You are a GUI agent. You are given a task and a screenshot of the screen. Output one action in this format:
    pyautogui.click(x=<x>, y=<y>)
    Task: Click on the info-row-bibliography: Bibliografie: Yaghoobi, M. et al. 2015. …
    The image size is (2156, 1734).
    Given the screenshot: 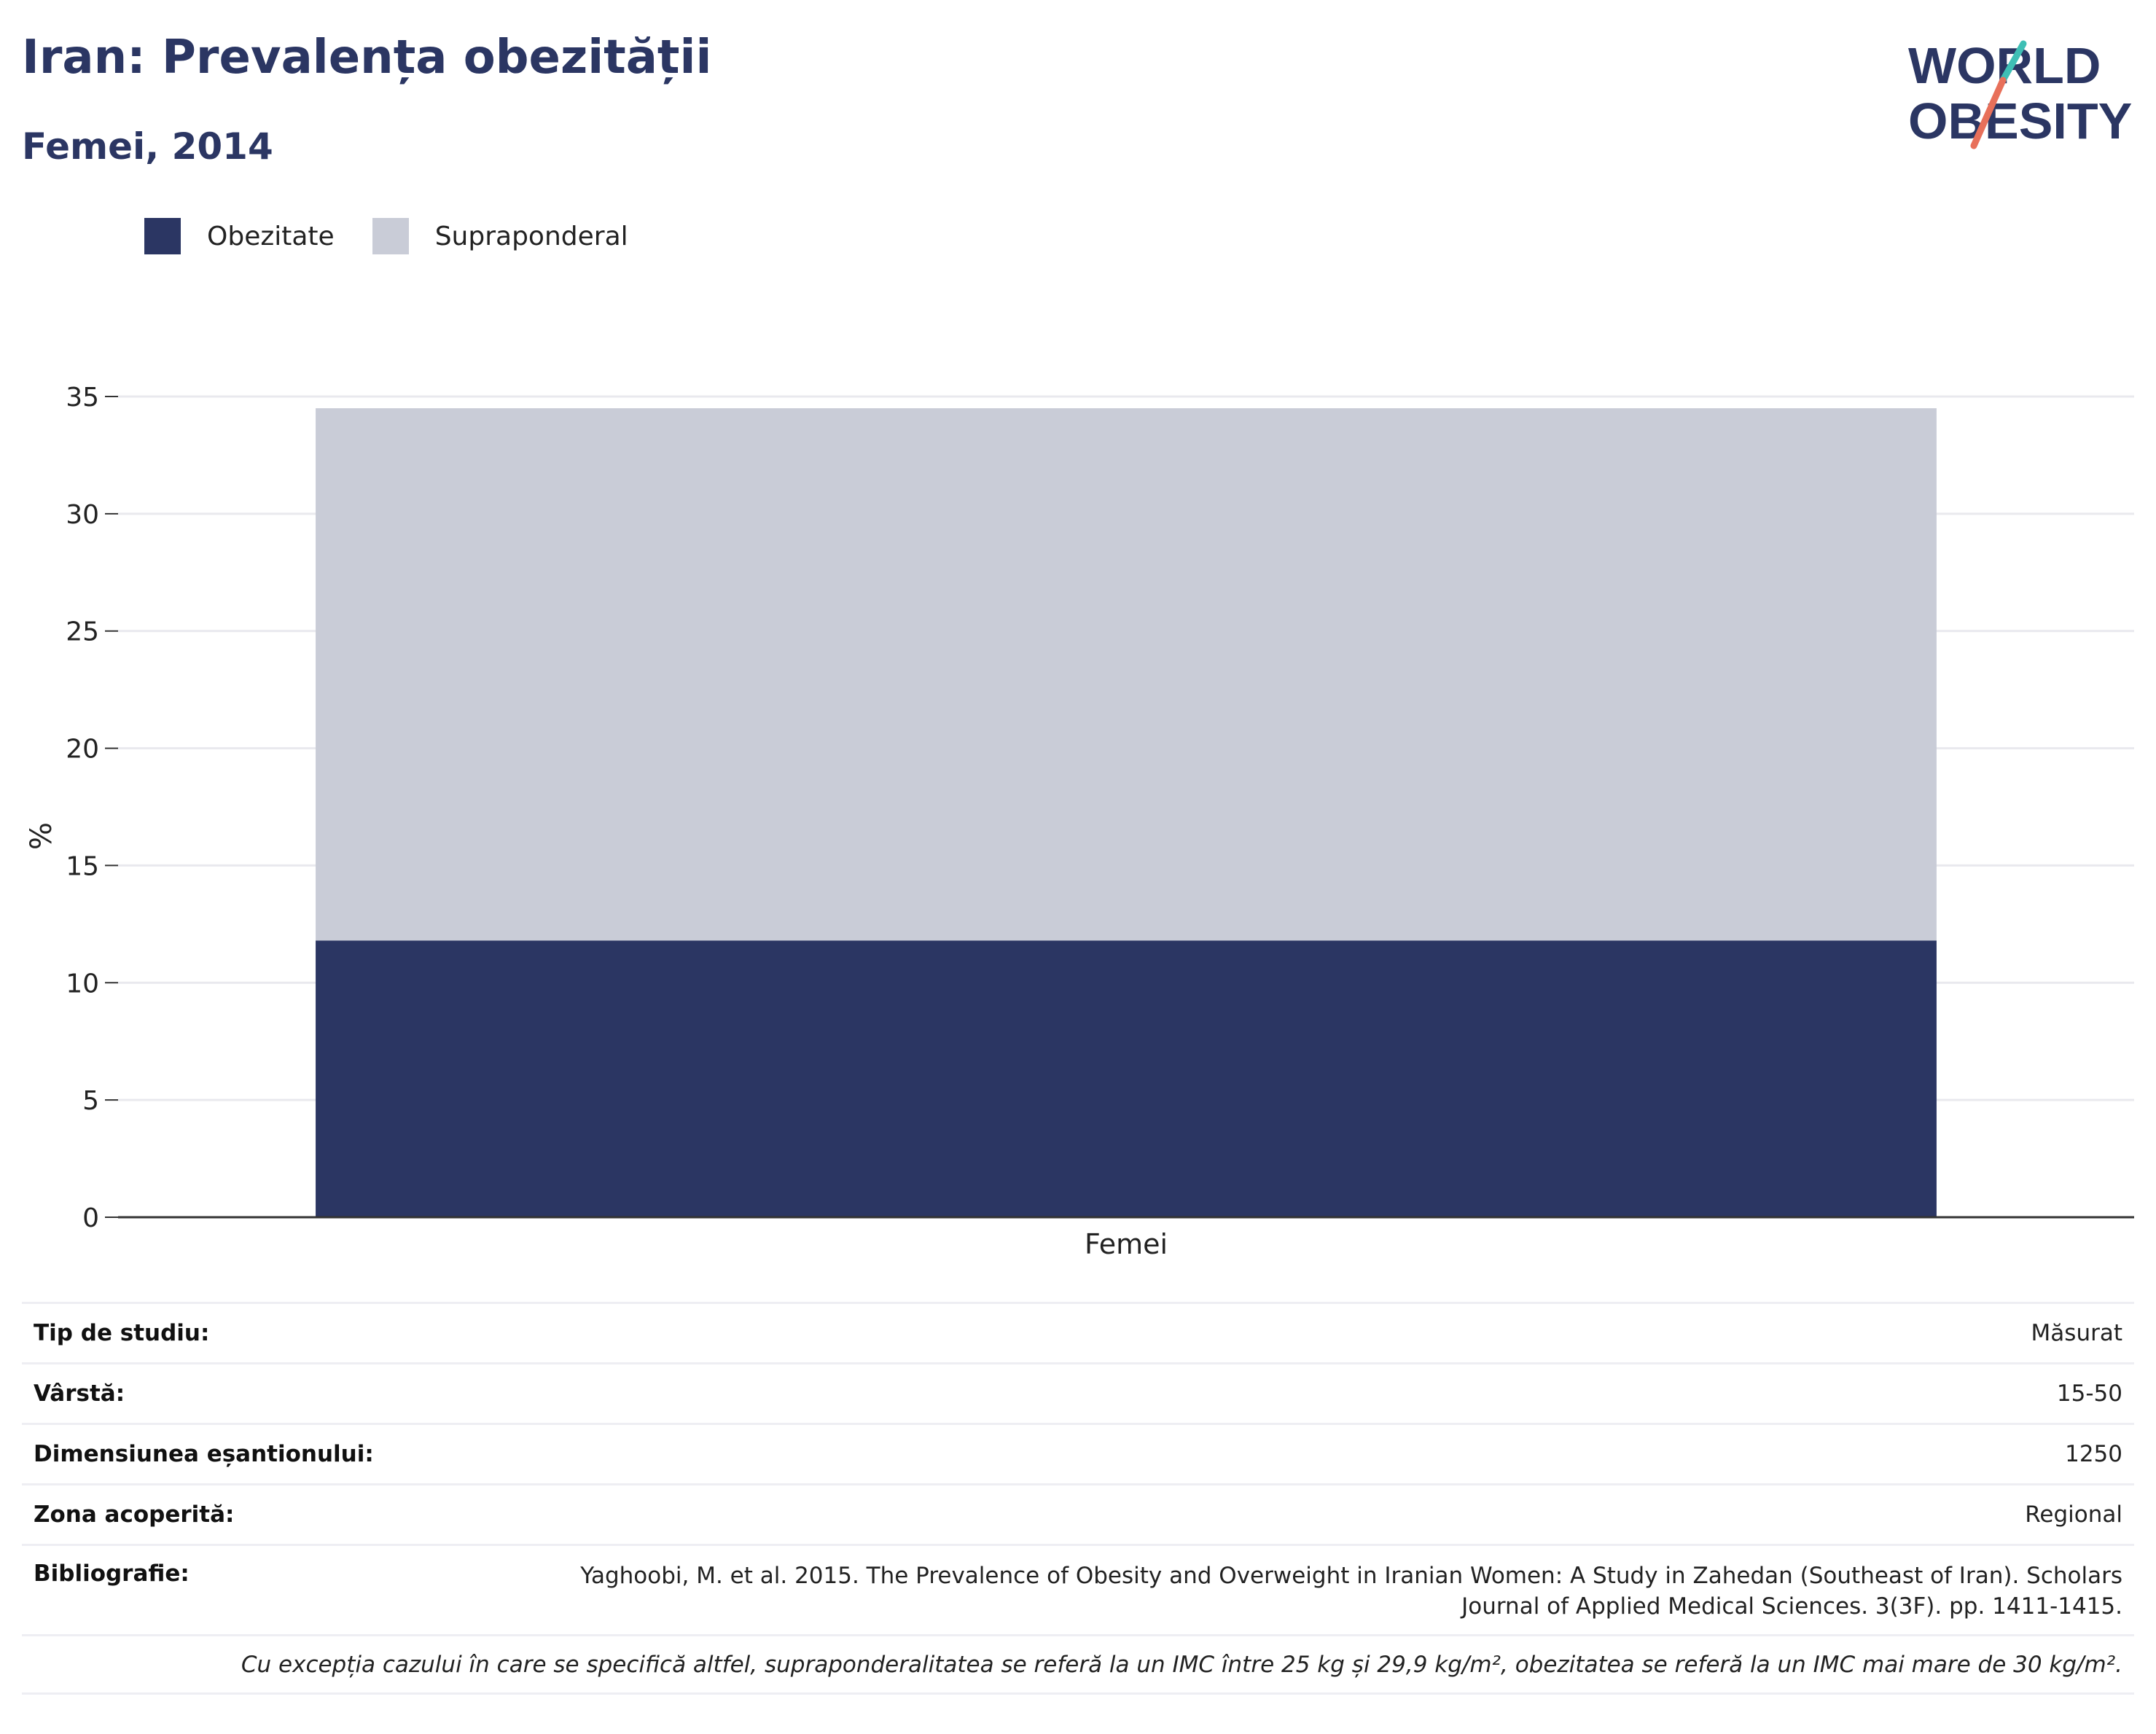 What is the action you would take?
    pyautogui.click(x=1078, y=1589)
    